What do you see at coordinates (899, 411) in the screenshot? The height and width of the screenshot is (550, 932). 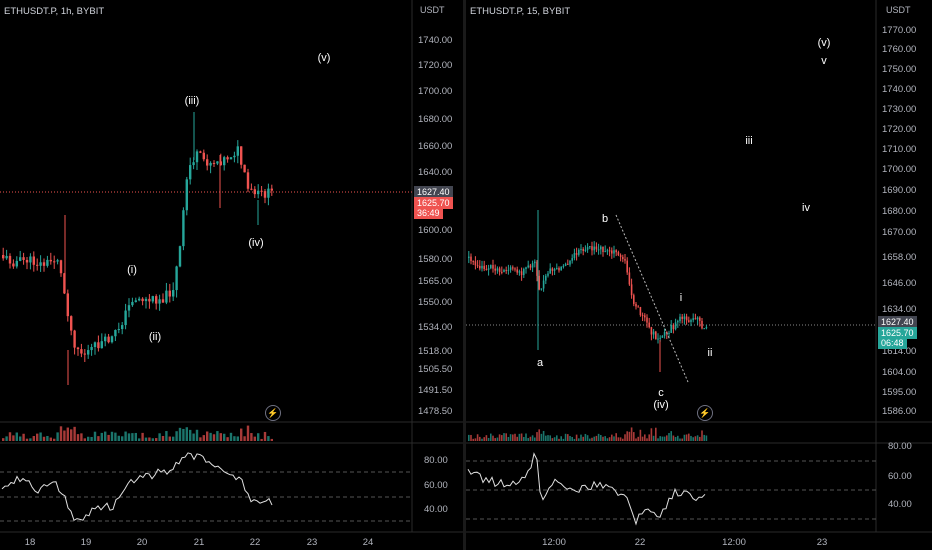 I see `price-tick-label: 1586.00` at bounding box center [899, 411].